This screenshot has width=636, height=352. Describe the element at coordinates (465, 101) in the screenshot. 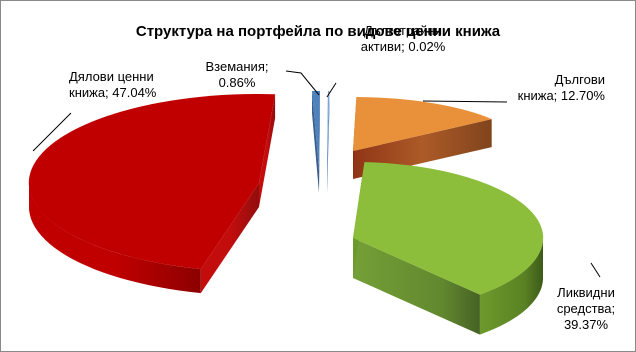

I see `slice-debt-leader-line` at that location.